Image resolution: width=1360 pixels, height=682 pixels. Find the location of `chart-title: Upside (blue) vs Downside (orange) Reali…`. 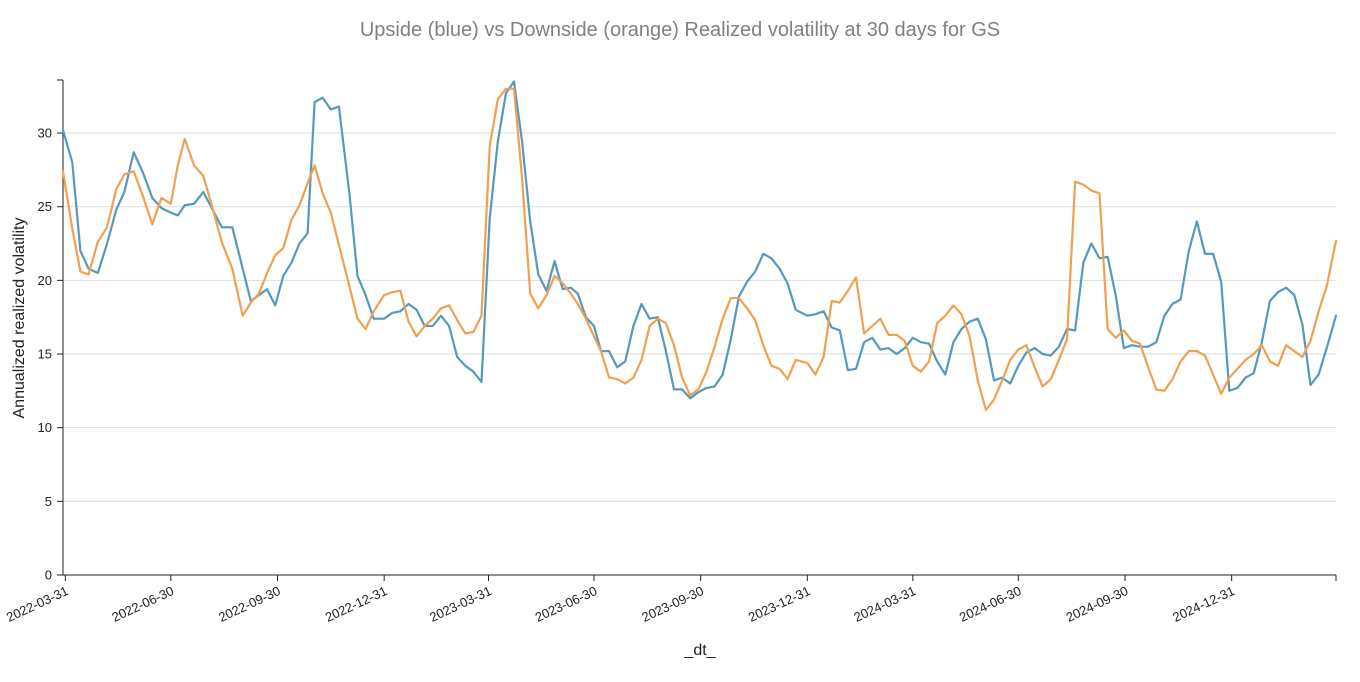

chart-title: Upside (blue) vs Downside (orange) Reali… is located at coordinates (680, 30).